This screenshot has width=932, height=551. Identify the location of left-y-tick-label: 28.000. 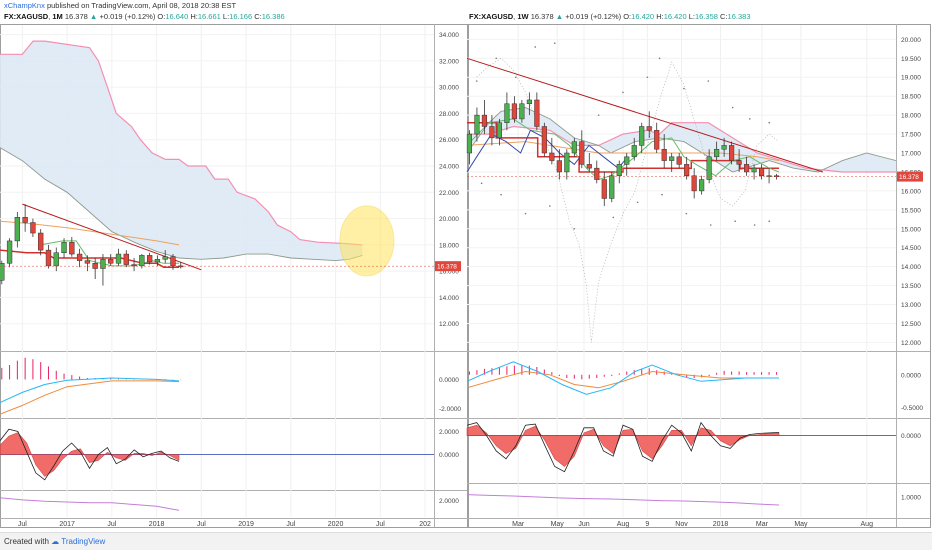
(449, 114).